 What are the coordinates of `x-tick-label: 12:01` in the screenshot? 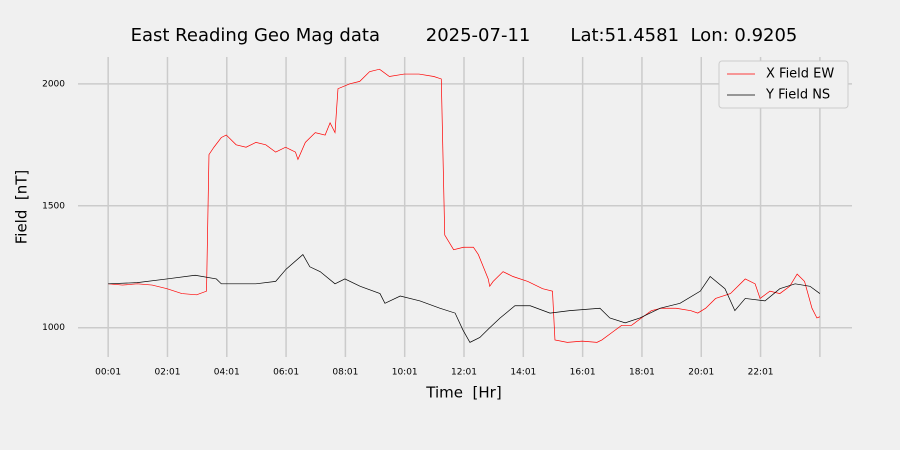 It's located at (464, 373).